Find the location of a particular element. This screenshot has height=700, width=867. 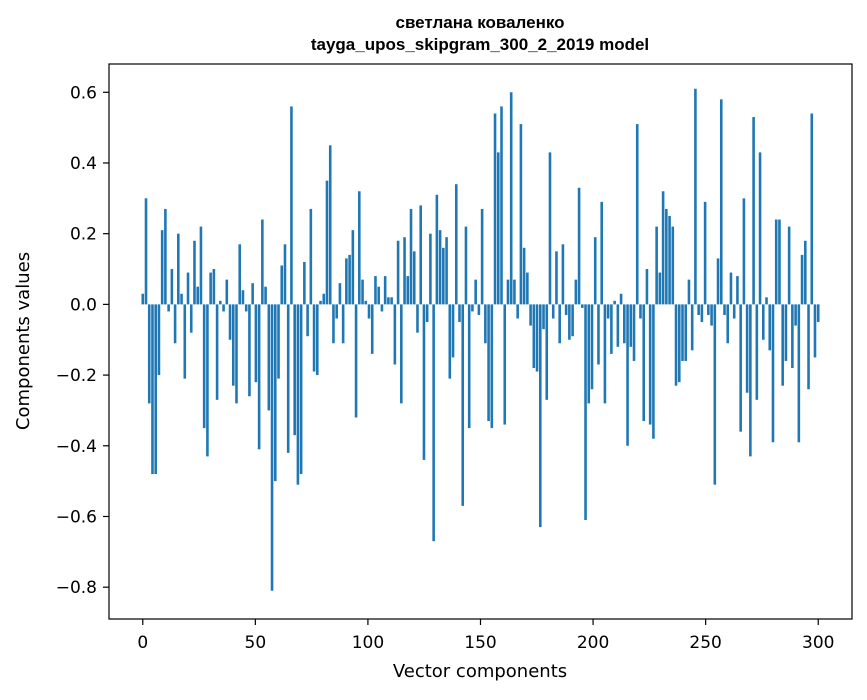

y-tick-label: −0.6 is located at coordinates (76, 517).